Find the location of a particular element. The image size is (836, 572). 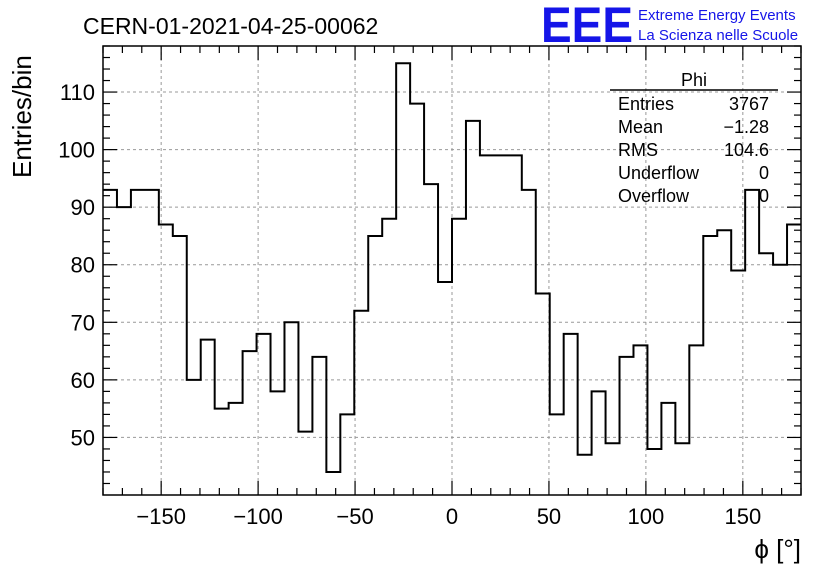

y-tick-label: 100 is located at coordinates (76, 150).